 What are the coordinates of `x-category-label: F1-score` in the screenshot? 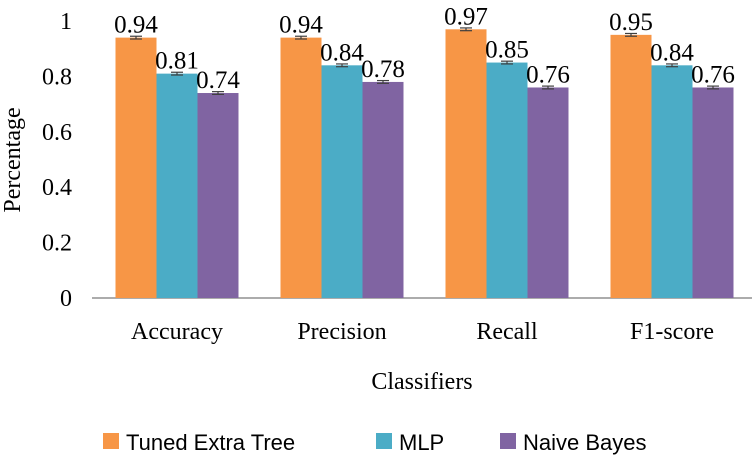 It's located at (672, 332).